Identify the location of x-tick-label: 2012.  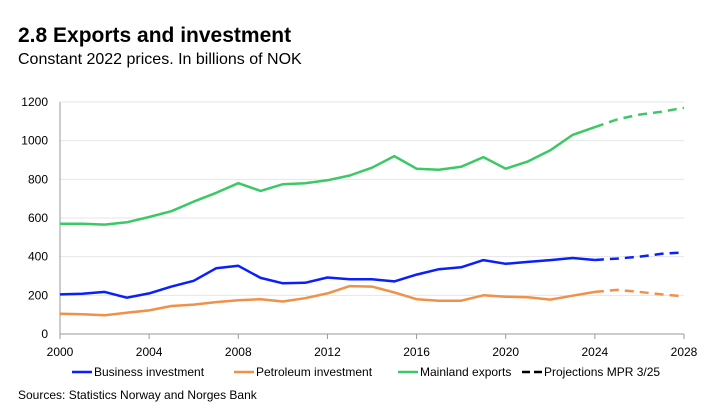
(327, 352).